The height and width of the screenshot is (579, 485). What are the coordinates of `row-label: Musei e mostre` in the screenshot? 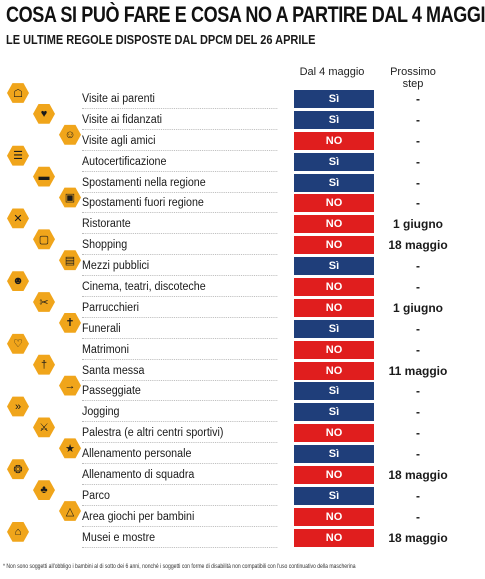 It's located at (180, 538).